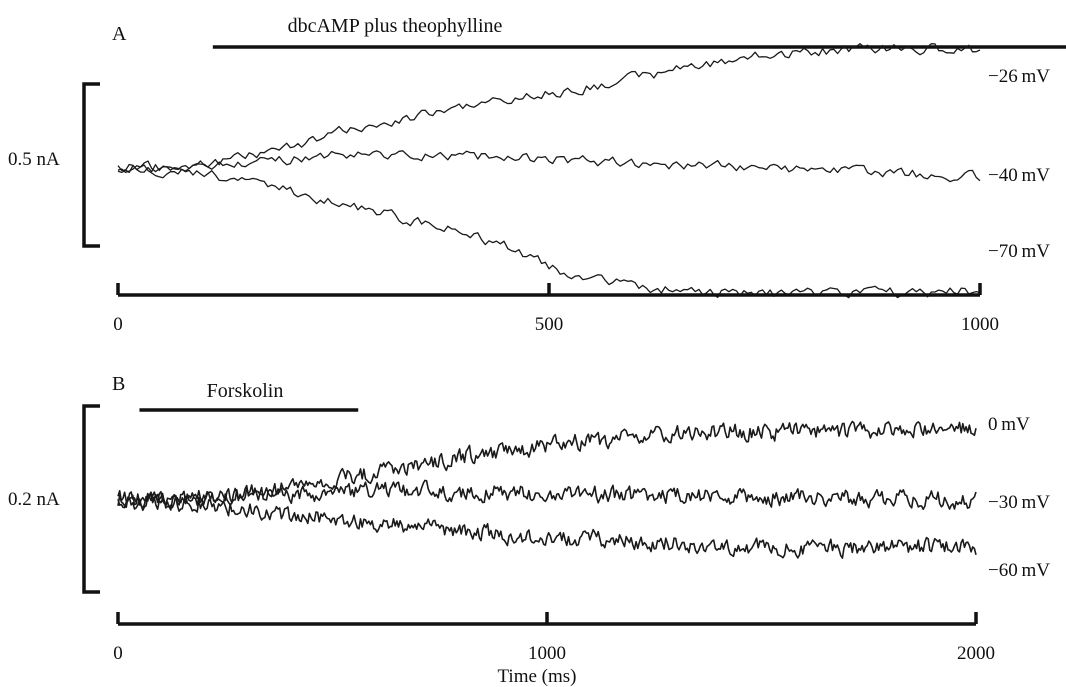 This screenshot has width=1066, height=687. What do you see at coordinates (976, 653) in the screenshot?
I see `time-tick-label: 2000` at bounding box center [976, 653].